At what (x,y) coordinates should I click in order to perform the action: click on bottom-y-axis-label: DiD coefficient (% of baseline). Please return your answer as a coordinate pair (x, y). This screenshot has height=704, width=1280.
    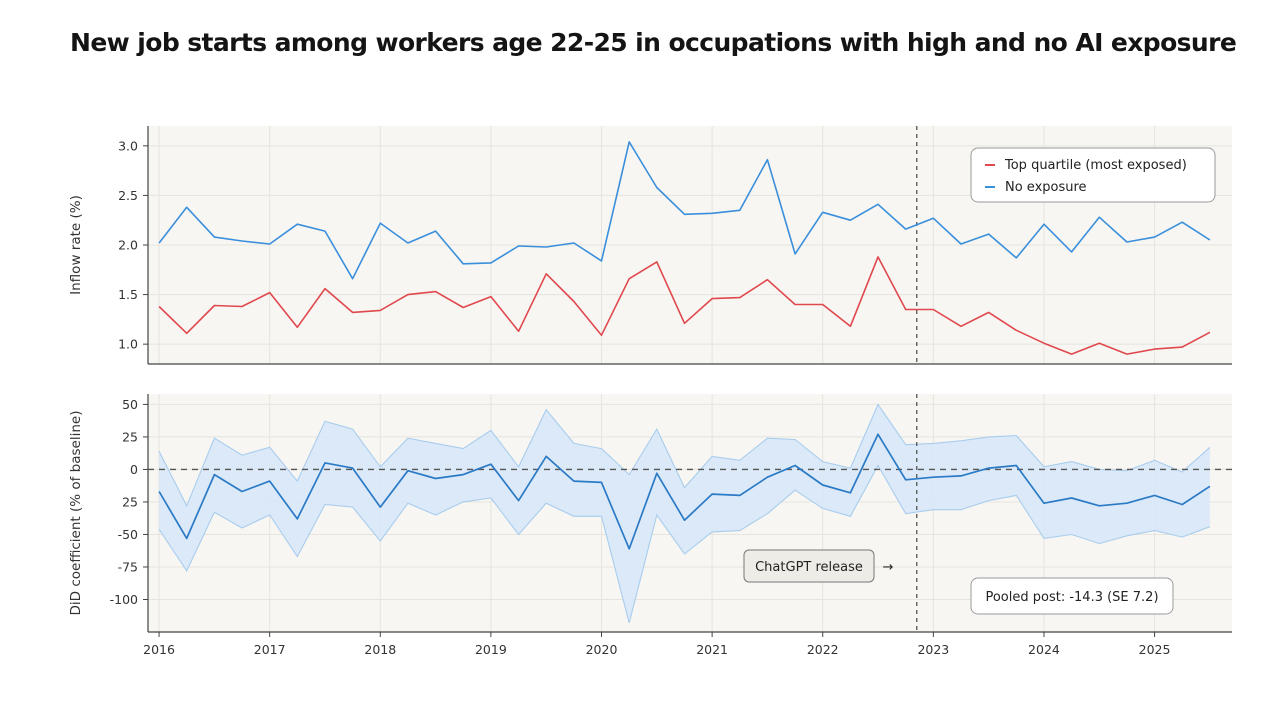
    Looking at the image, I should click on (76, 513).